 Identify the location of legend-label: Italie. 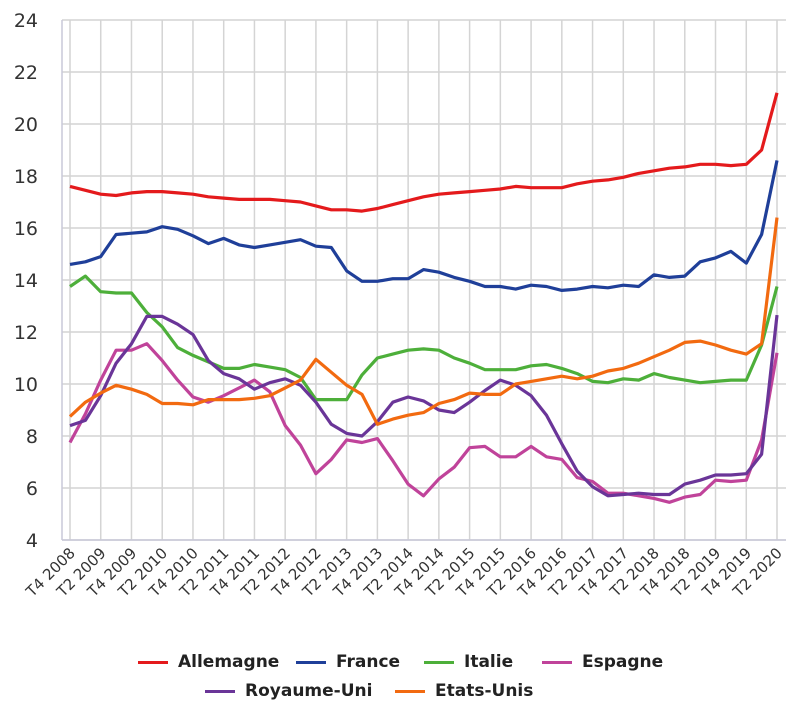
(489, 662).